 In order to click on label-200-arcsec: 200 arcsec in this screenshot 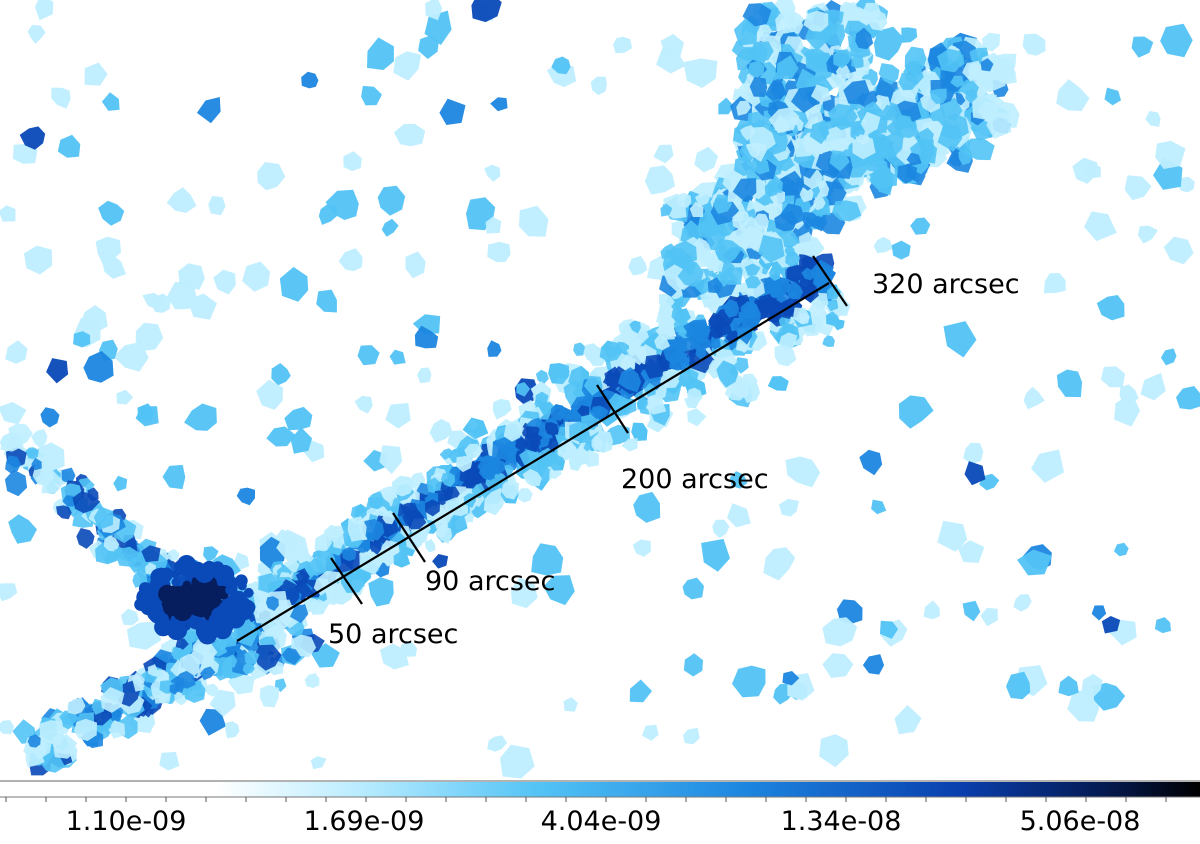, I will do `click(695, 479)`.